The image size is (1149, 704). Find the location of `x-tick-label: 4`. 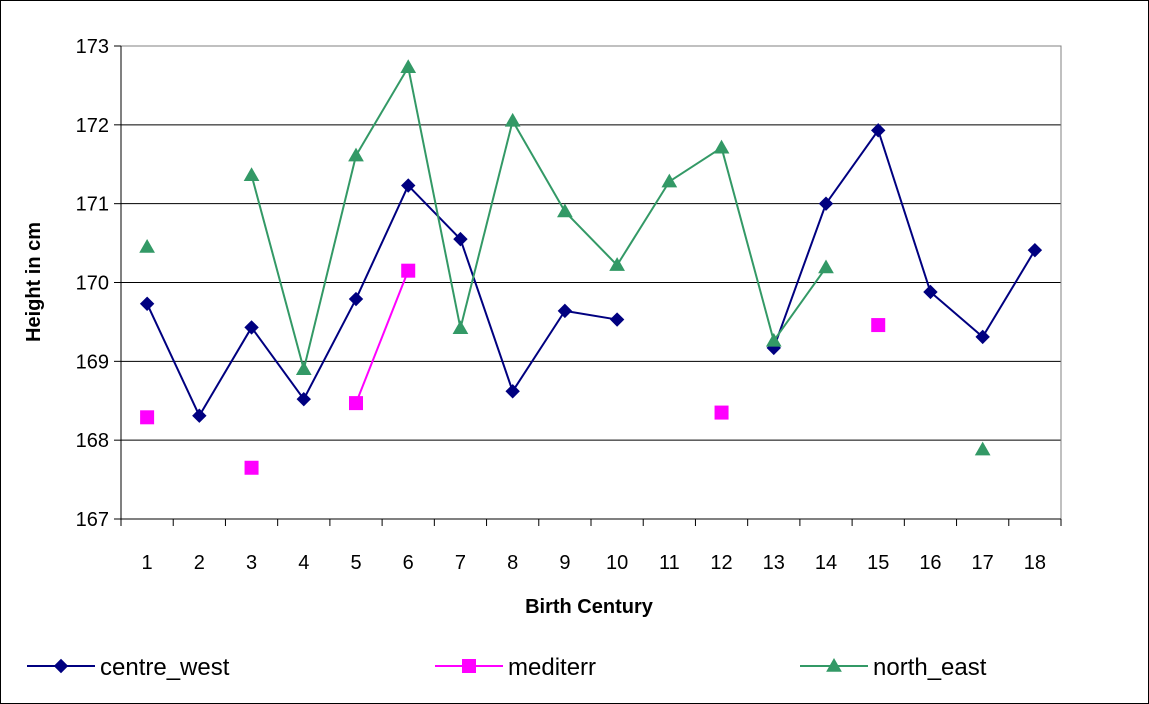

x-tick-label: 4 is located at coordinates (303, 563).